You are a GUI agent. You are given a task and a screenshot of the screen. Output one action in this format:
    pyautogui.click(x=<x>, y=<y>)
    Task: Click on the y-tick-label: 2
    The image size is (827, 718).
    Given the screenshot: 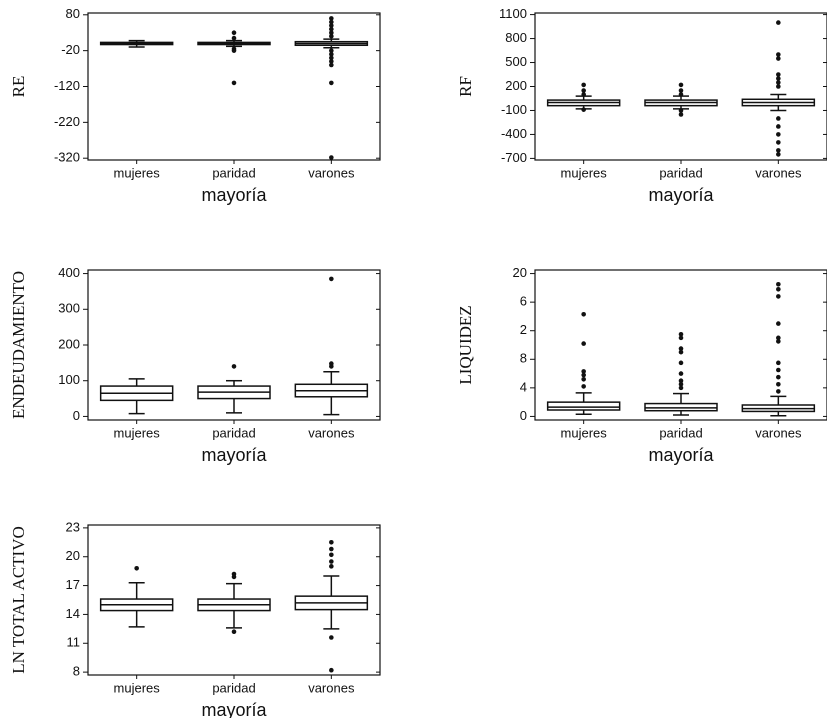 What is the action you would take?
    pyautogui.click(x=523, y=329)
    